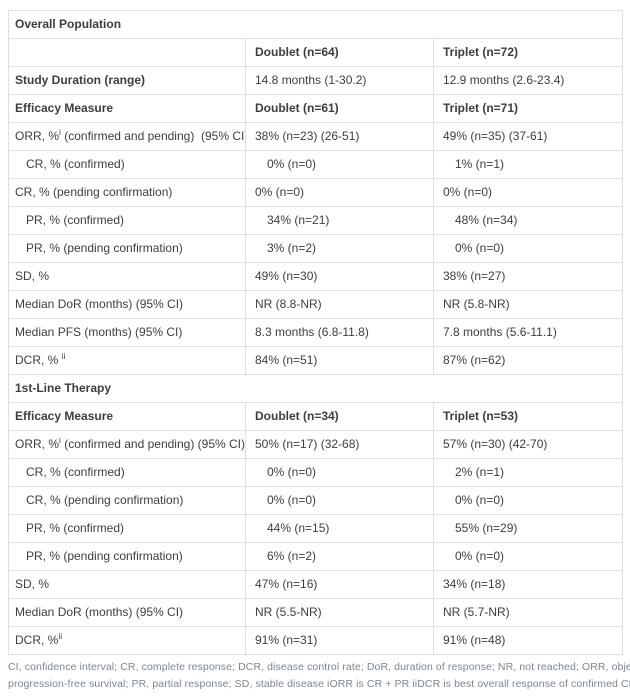  Describe the element at coordinates (339, 612) in the screenshot. I see `doublet-value-cell: NR (5.5-NR)` at that location.